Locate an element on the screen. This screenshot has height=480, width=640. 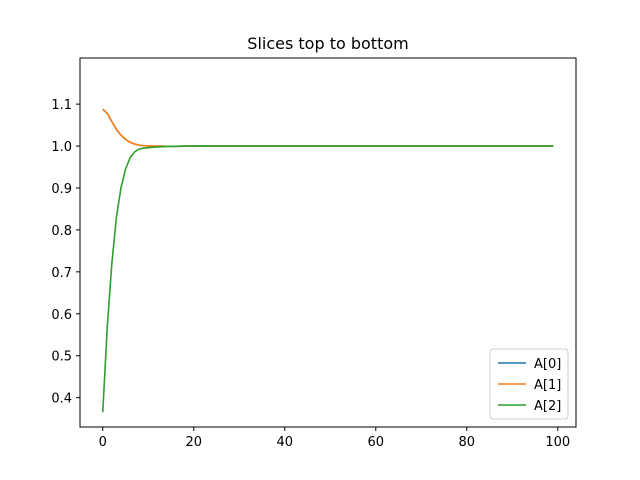
y-tick-label: 0.5 is located at coordinates (61, 357).